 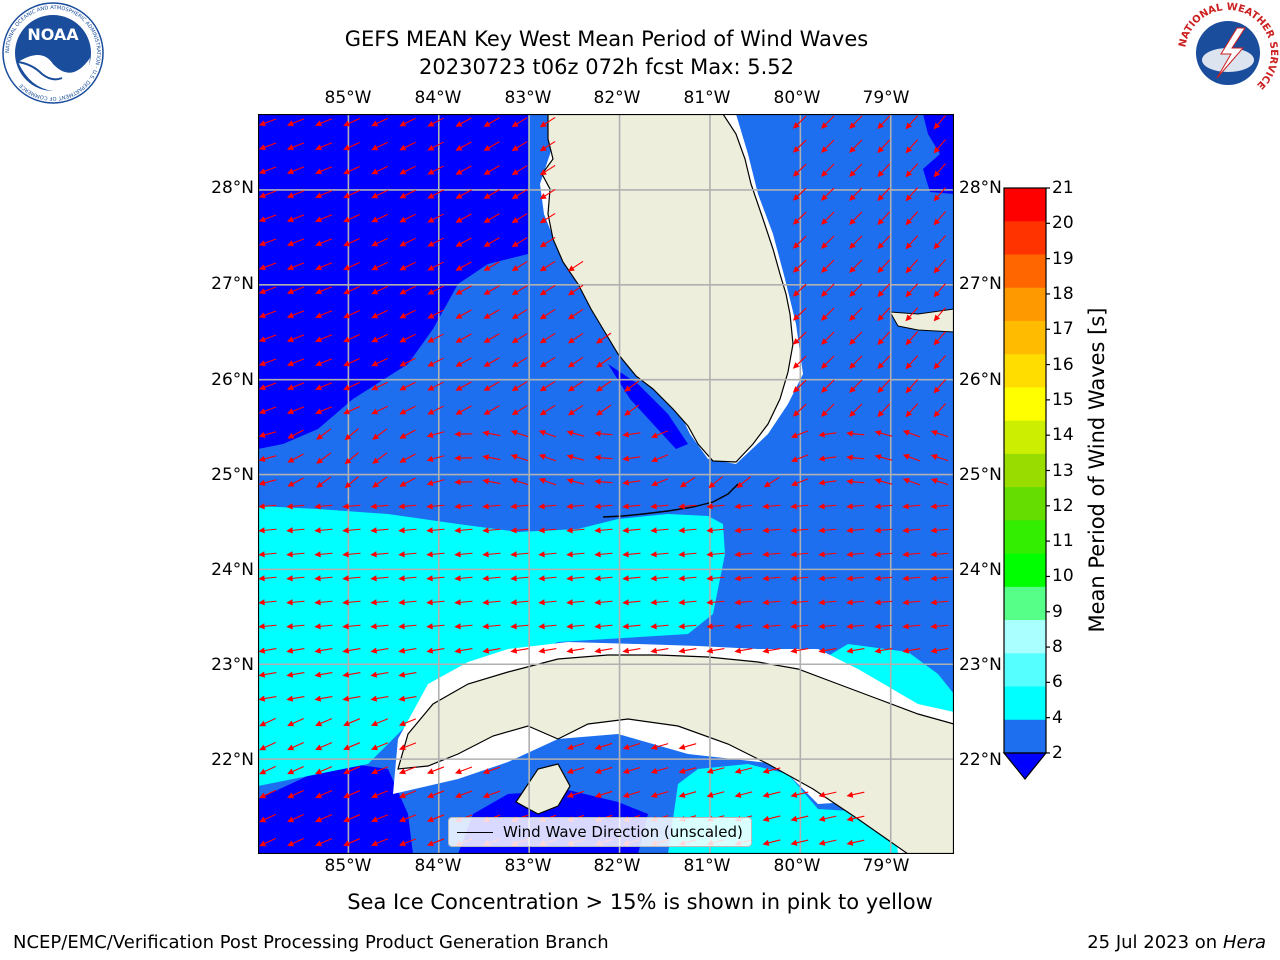 I want to click on footer-date-text: 25 Jul 2023 on, so click(x=1152, y=942).